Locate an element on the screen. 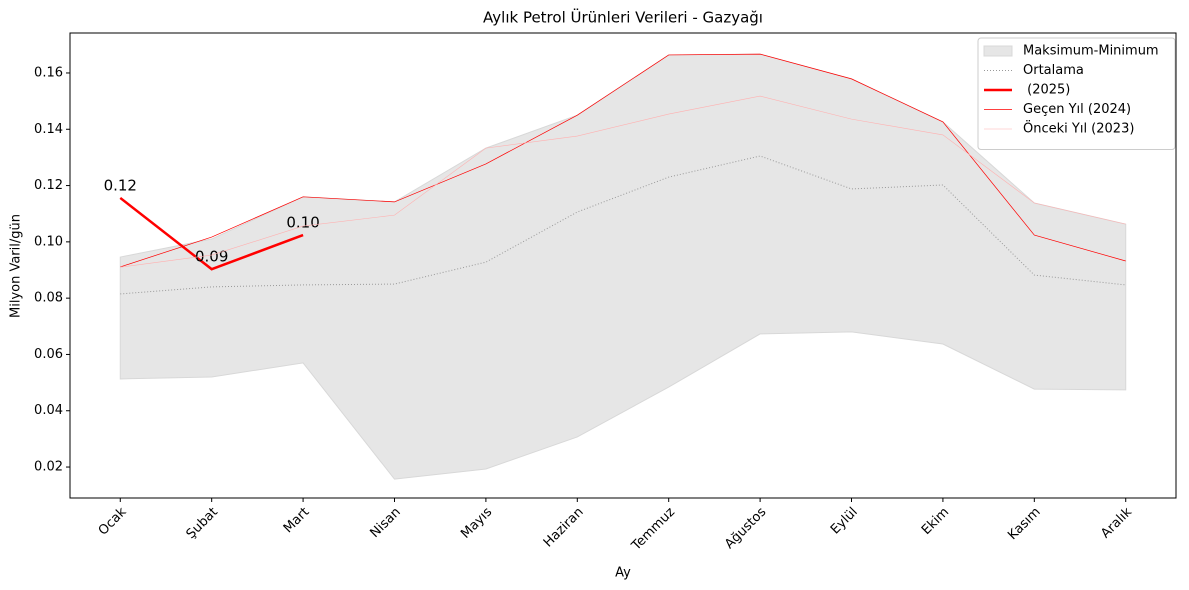  x-tick-label: Şubat is located at coordinates (202, 523).